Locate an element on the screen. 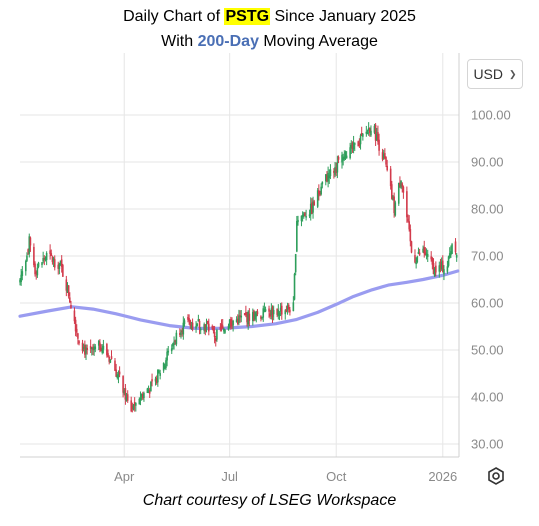  currency-select: USD ❯ is located at coordinates (495, 74).